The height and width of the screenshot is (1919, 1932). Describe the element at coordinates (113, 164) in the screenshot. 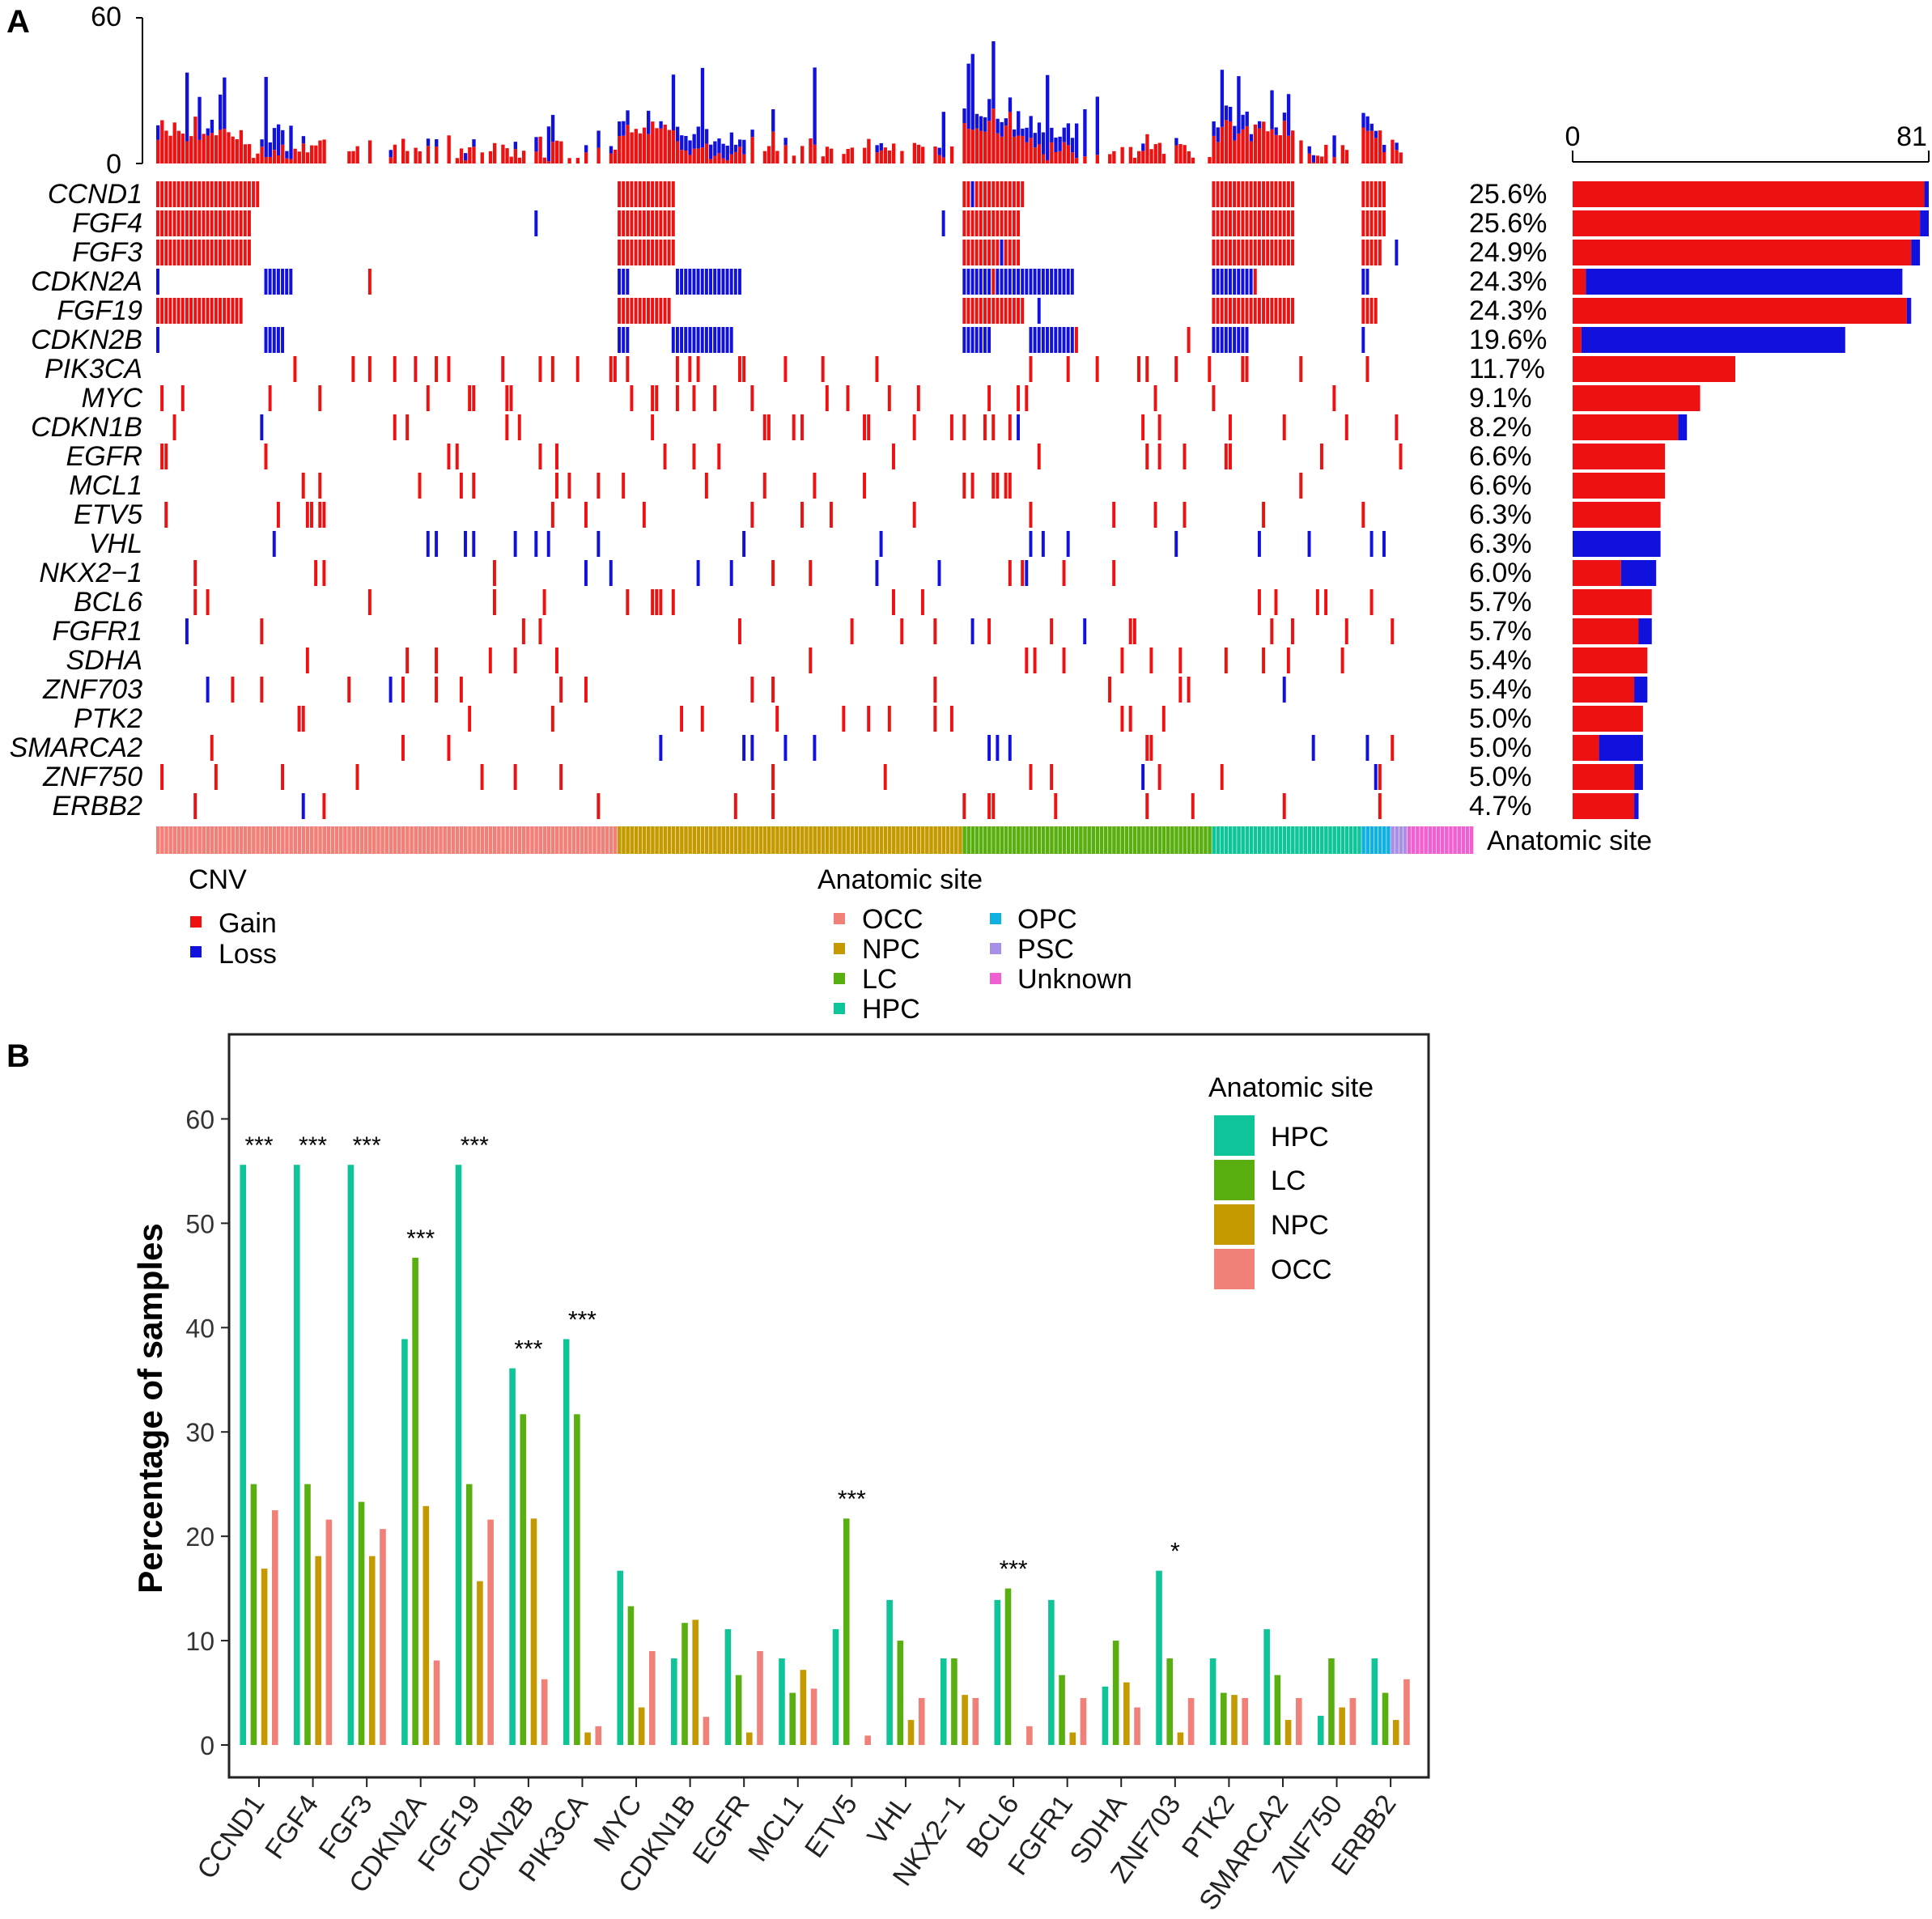

I see `top-axis-min: 0` at that location.